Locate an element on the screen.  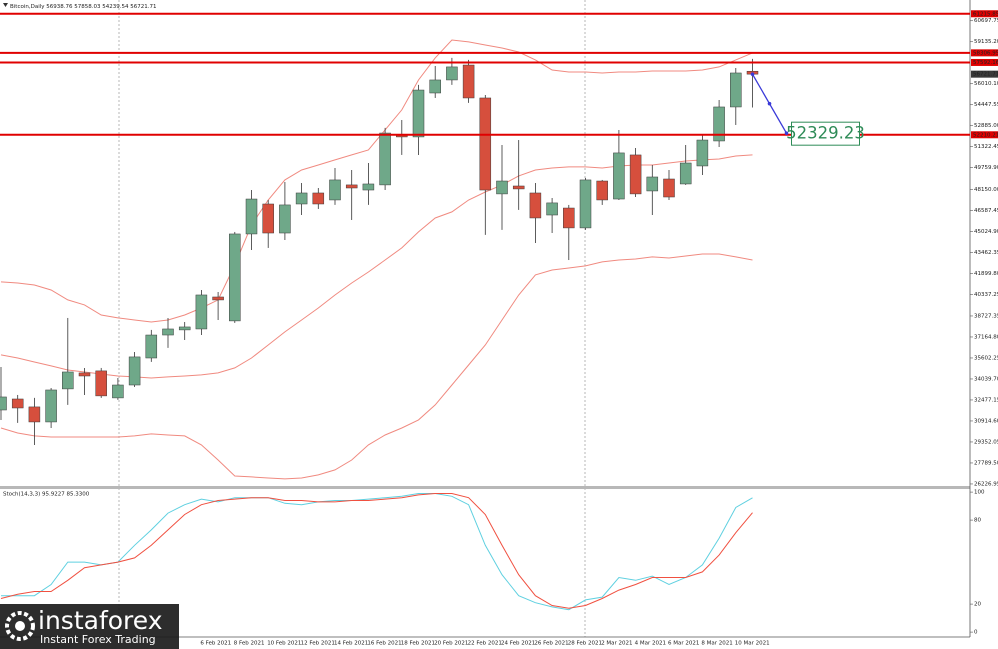
header-high: 57858.03 is located at coordinates (87, 7).